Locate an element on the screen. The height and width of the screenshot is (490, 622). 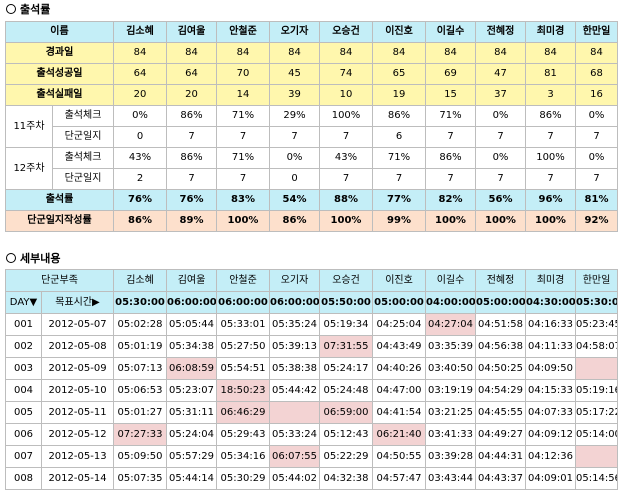
journal-rate: 86% is located at coordinates (294, 221).